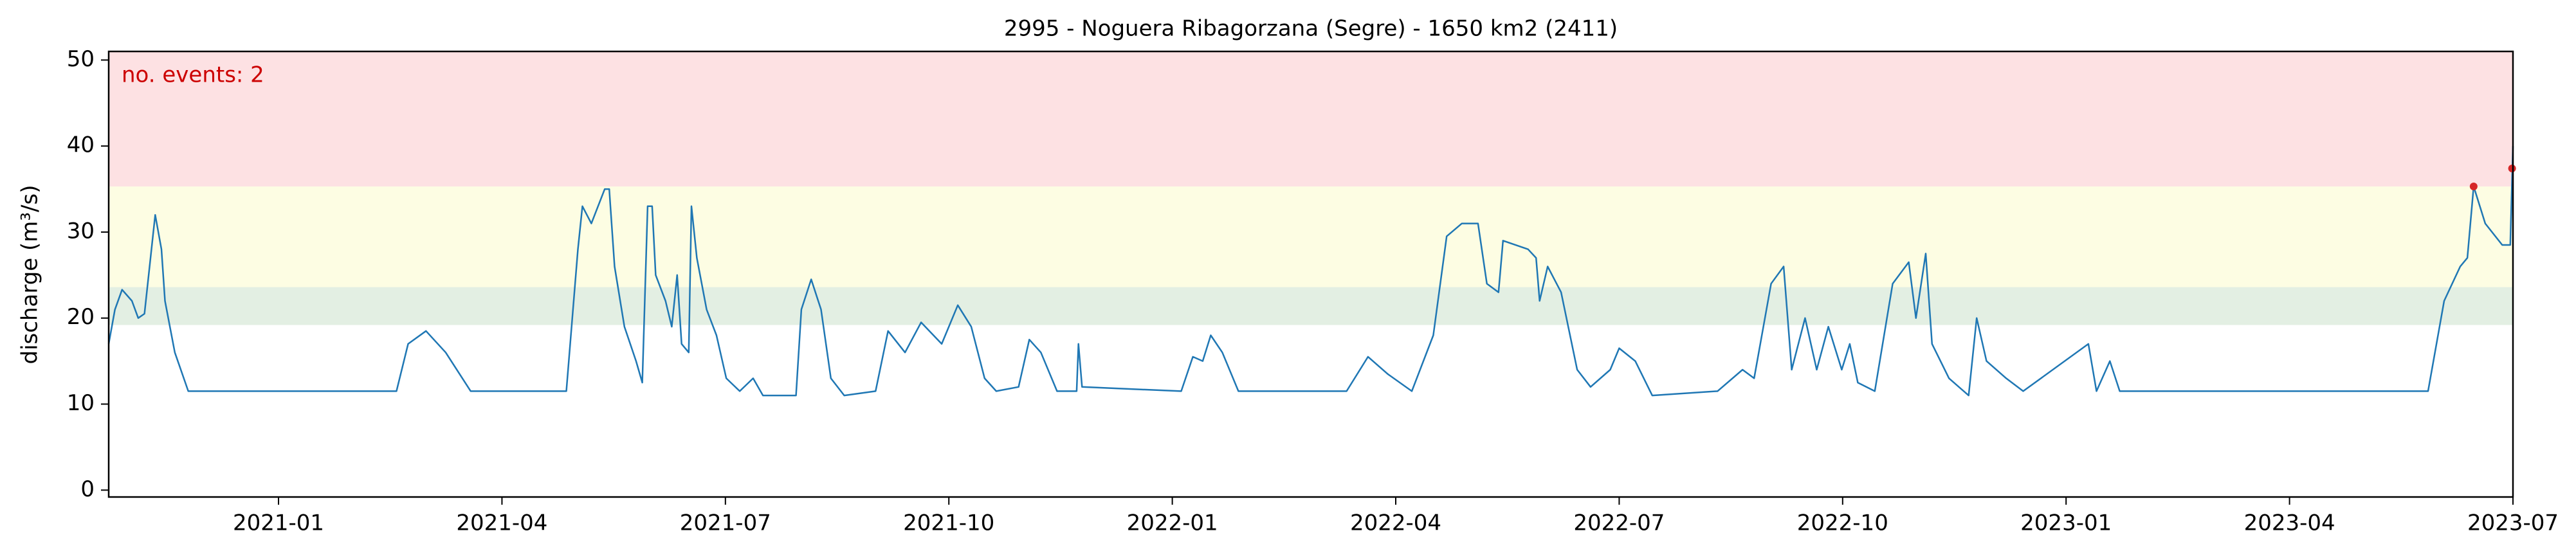 This screenshot has width=2576, height=560. Describe the element at coordinates (81, 231) in the screenshot. I see `y-tick-label: 30` at that location.